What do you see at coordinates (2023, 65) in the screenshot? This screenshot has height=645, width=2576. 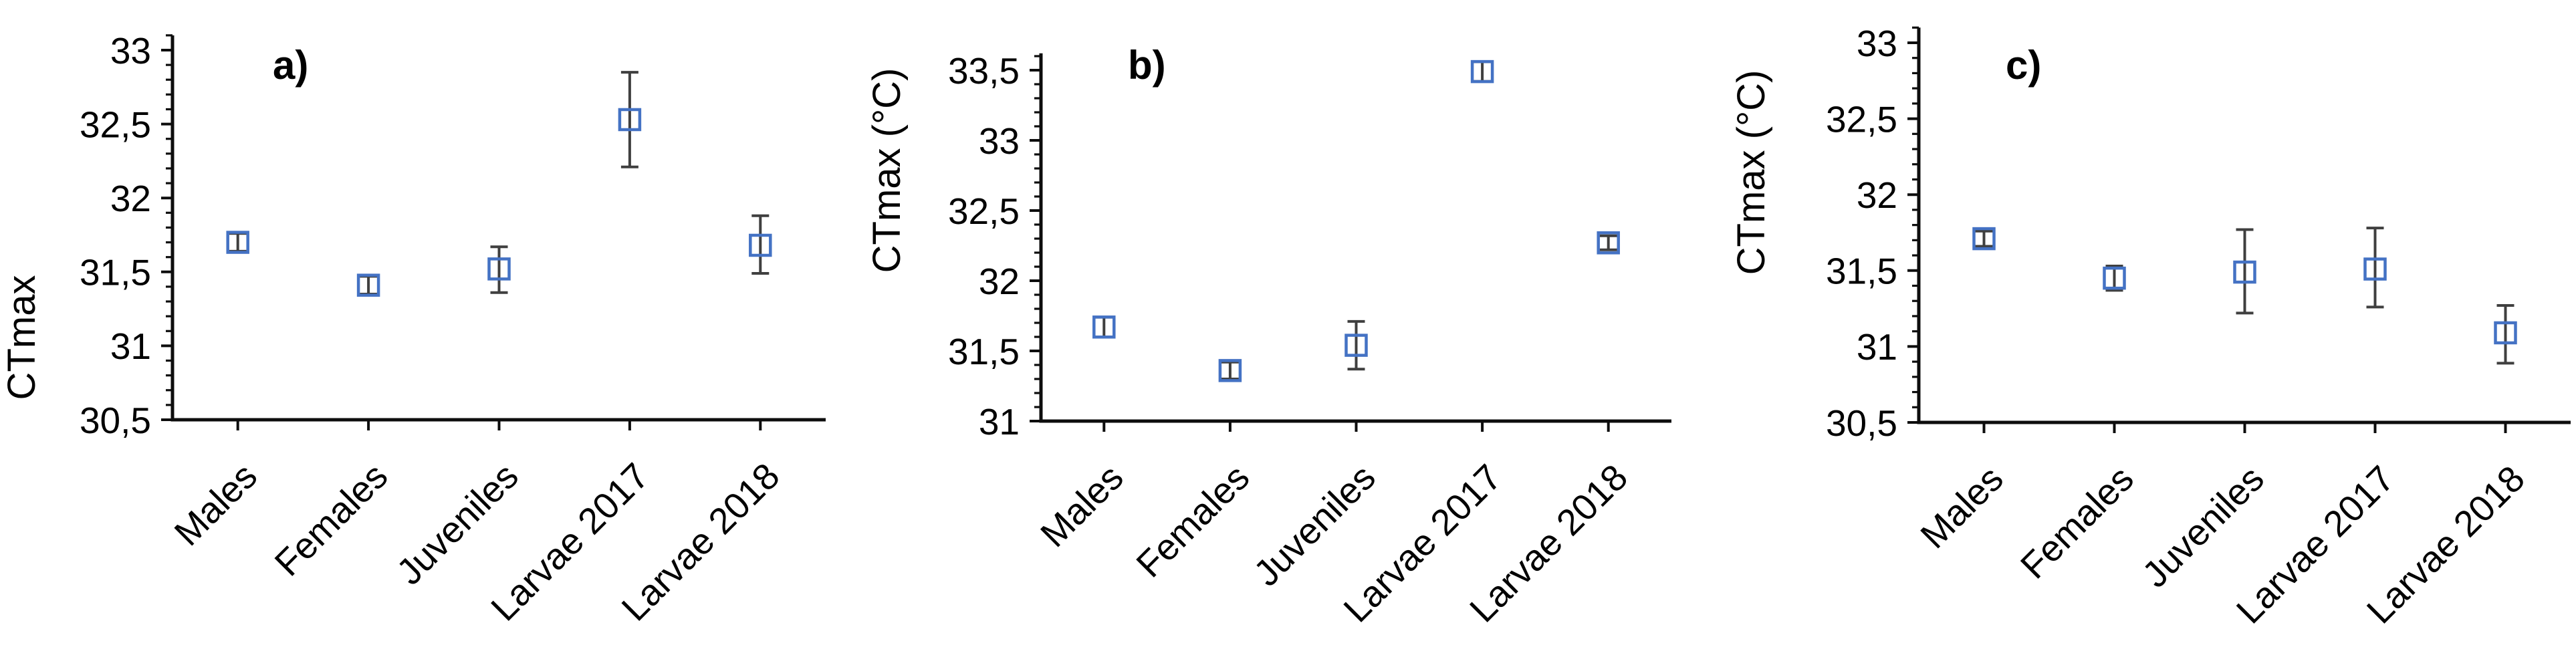 I see `panel-label: c)` at bounding box center [2023, 65].